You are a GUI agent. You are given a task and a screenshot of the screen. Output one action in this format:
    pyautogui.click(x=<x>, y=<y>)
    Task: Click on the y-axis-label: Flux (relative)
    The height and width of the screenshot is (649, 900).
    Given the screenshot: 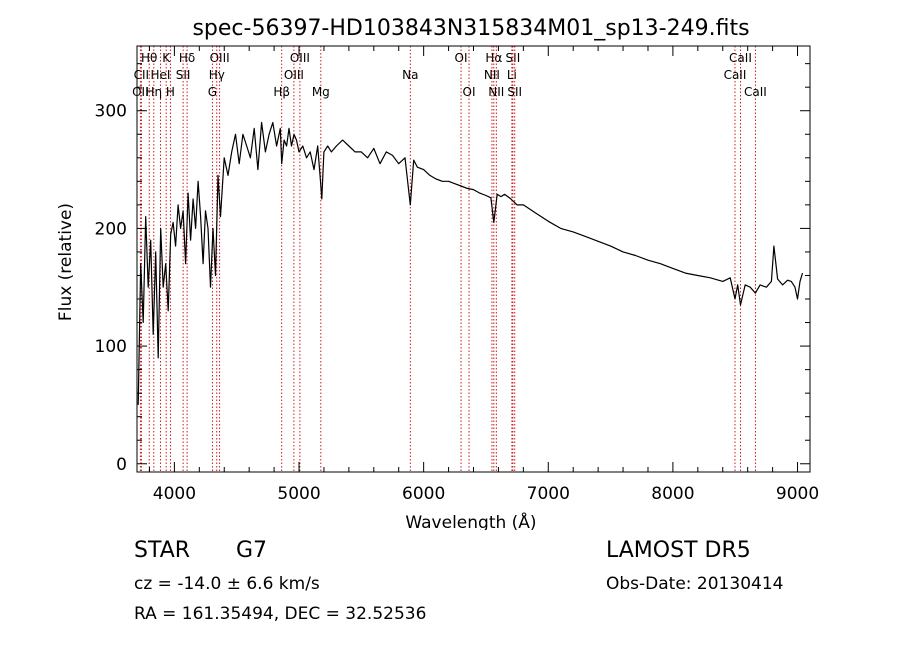 What is the action you would take?
    pyautogui.click(x=66, y=262)
    